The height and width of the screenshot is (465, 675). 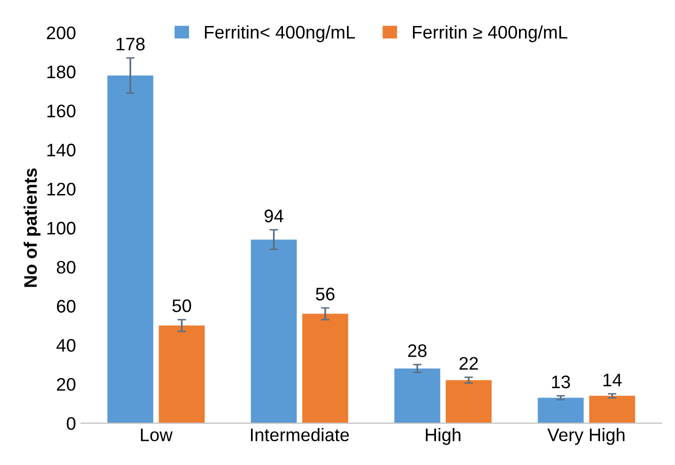 What do you see at coordinates (561, 382) in the screenshot?
I see `data-label: 13` at bounding box center [561, 382].